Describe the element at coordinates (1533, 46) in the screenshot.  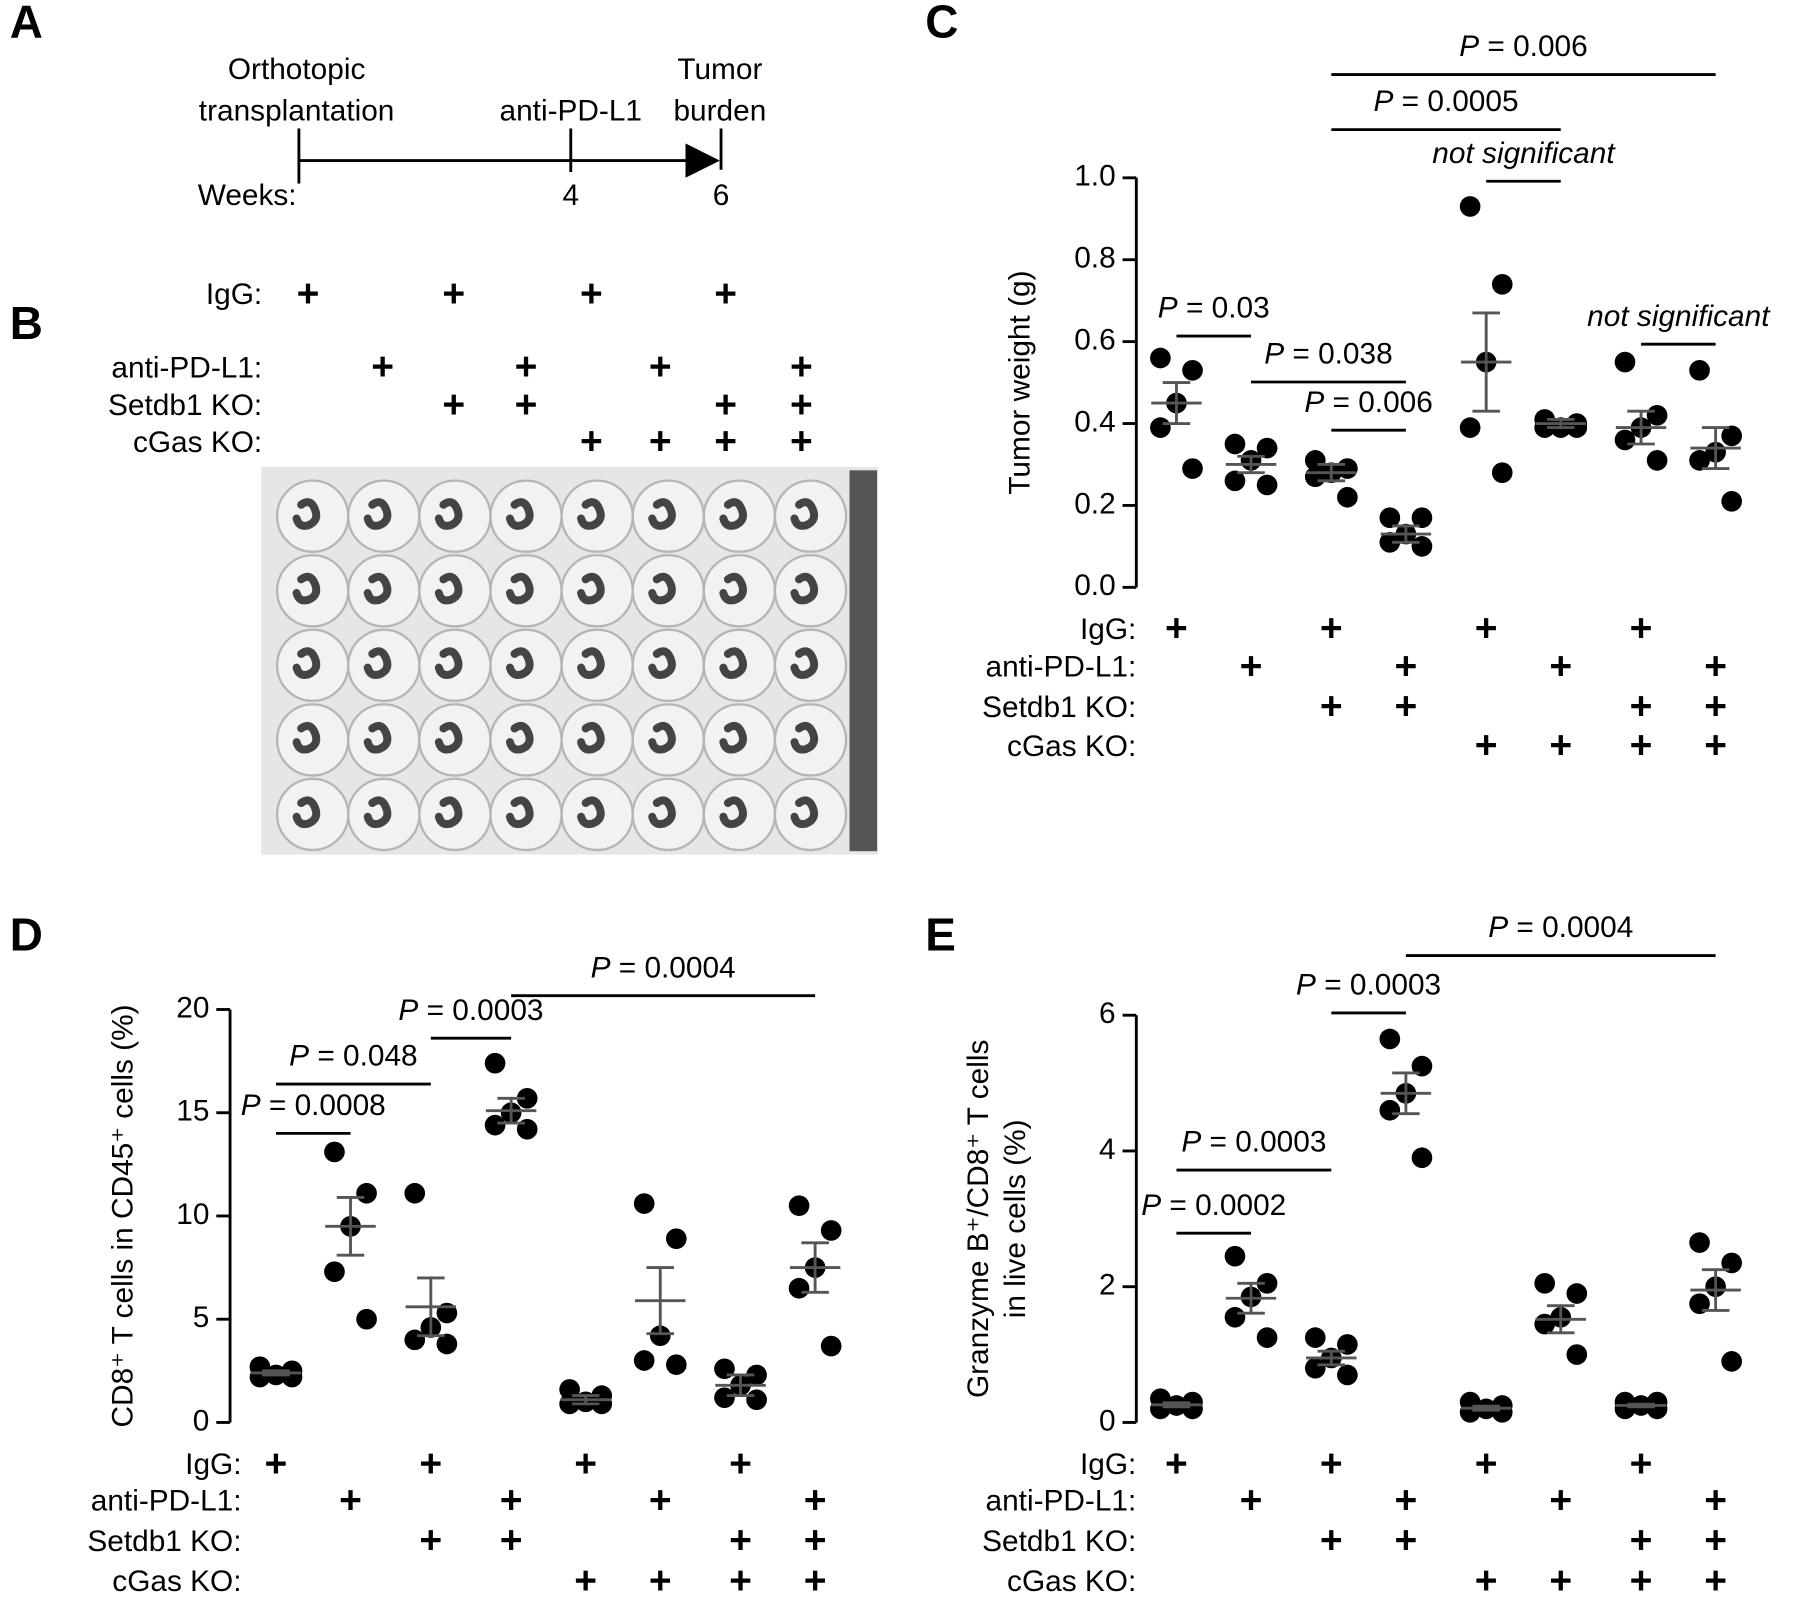
I see `significance-text: = 0.006` at that location.